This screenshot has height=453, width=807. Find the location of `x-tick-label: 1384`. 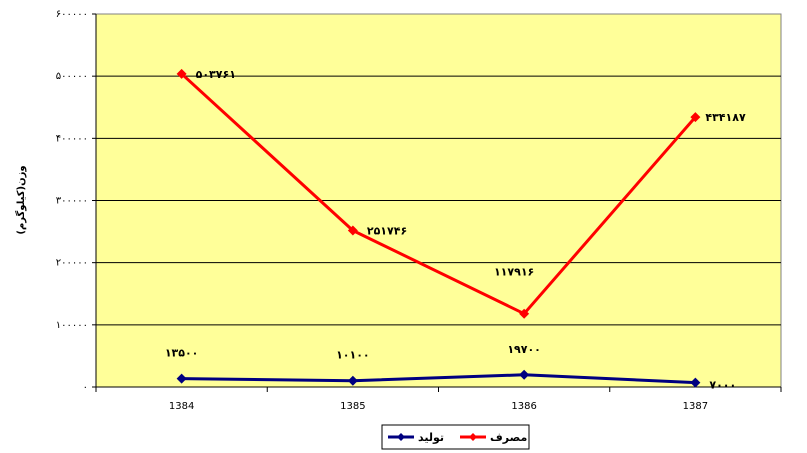

x-tick-label: 1384 is located at coordinates (181, 406).